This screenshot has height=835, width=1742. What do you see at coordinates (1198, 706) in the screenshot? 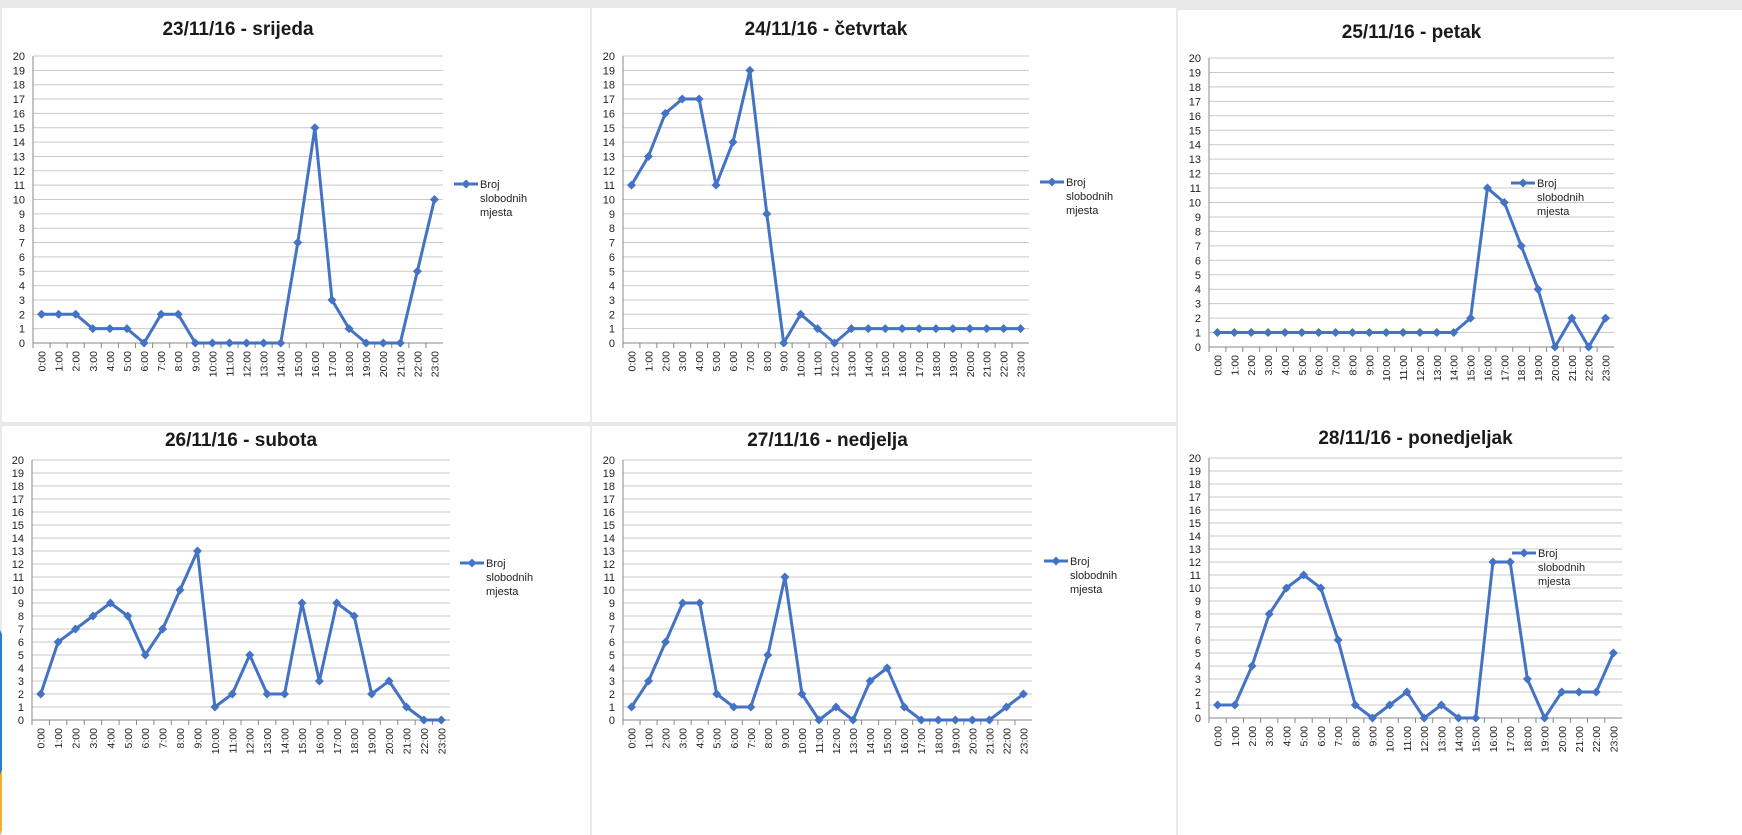
I see `y-tick-label: 1` at bounding box center [1198, 706].